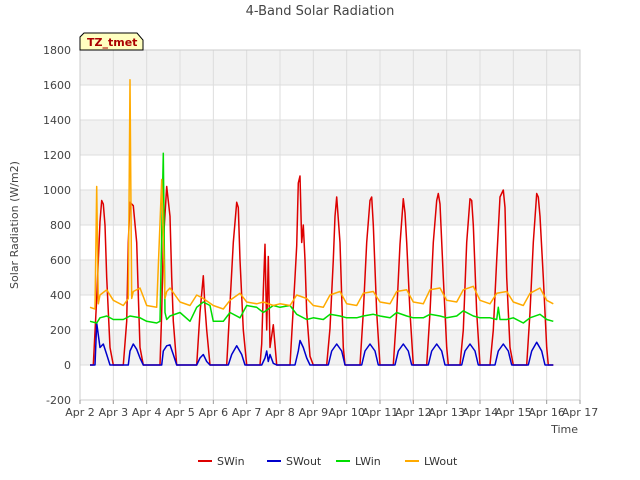  Describe the element at coordinates (314, 412) in the screenshot. I see `x-tick-label: Apr 9` at that location.